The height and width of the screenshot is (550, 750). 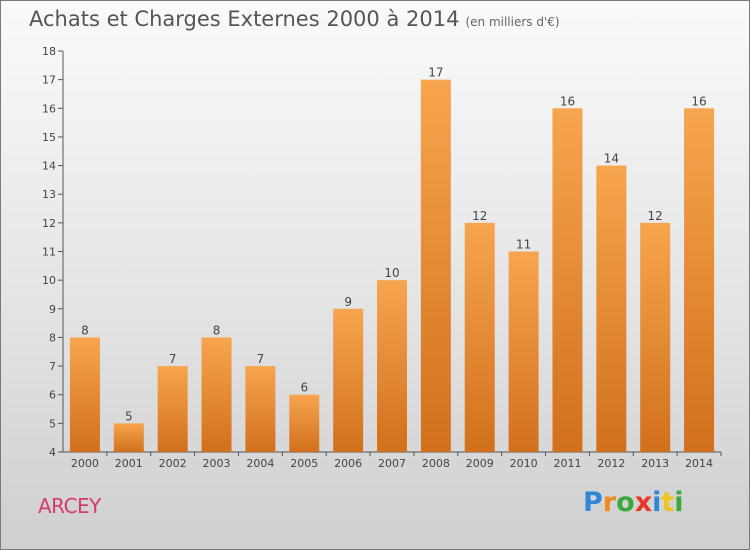 I want to click on x-tick-label-2010: 2010, so click(x=524, y=463).